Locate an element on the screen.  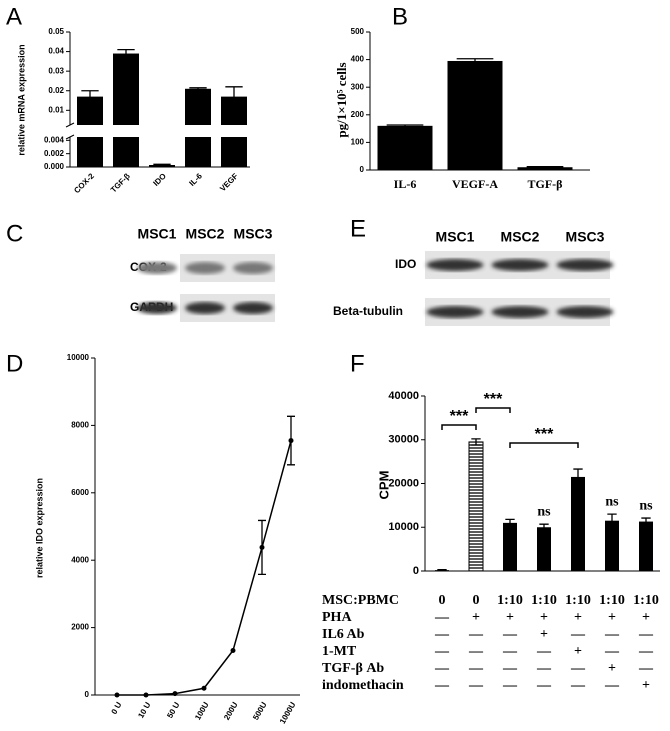
y-tick-label: 30000 is located at coordinates (403, 440).